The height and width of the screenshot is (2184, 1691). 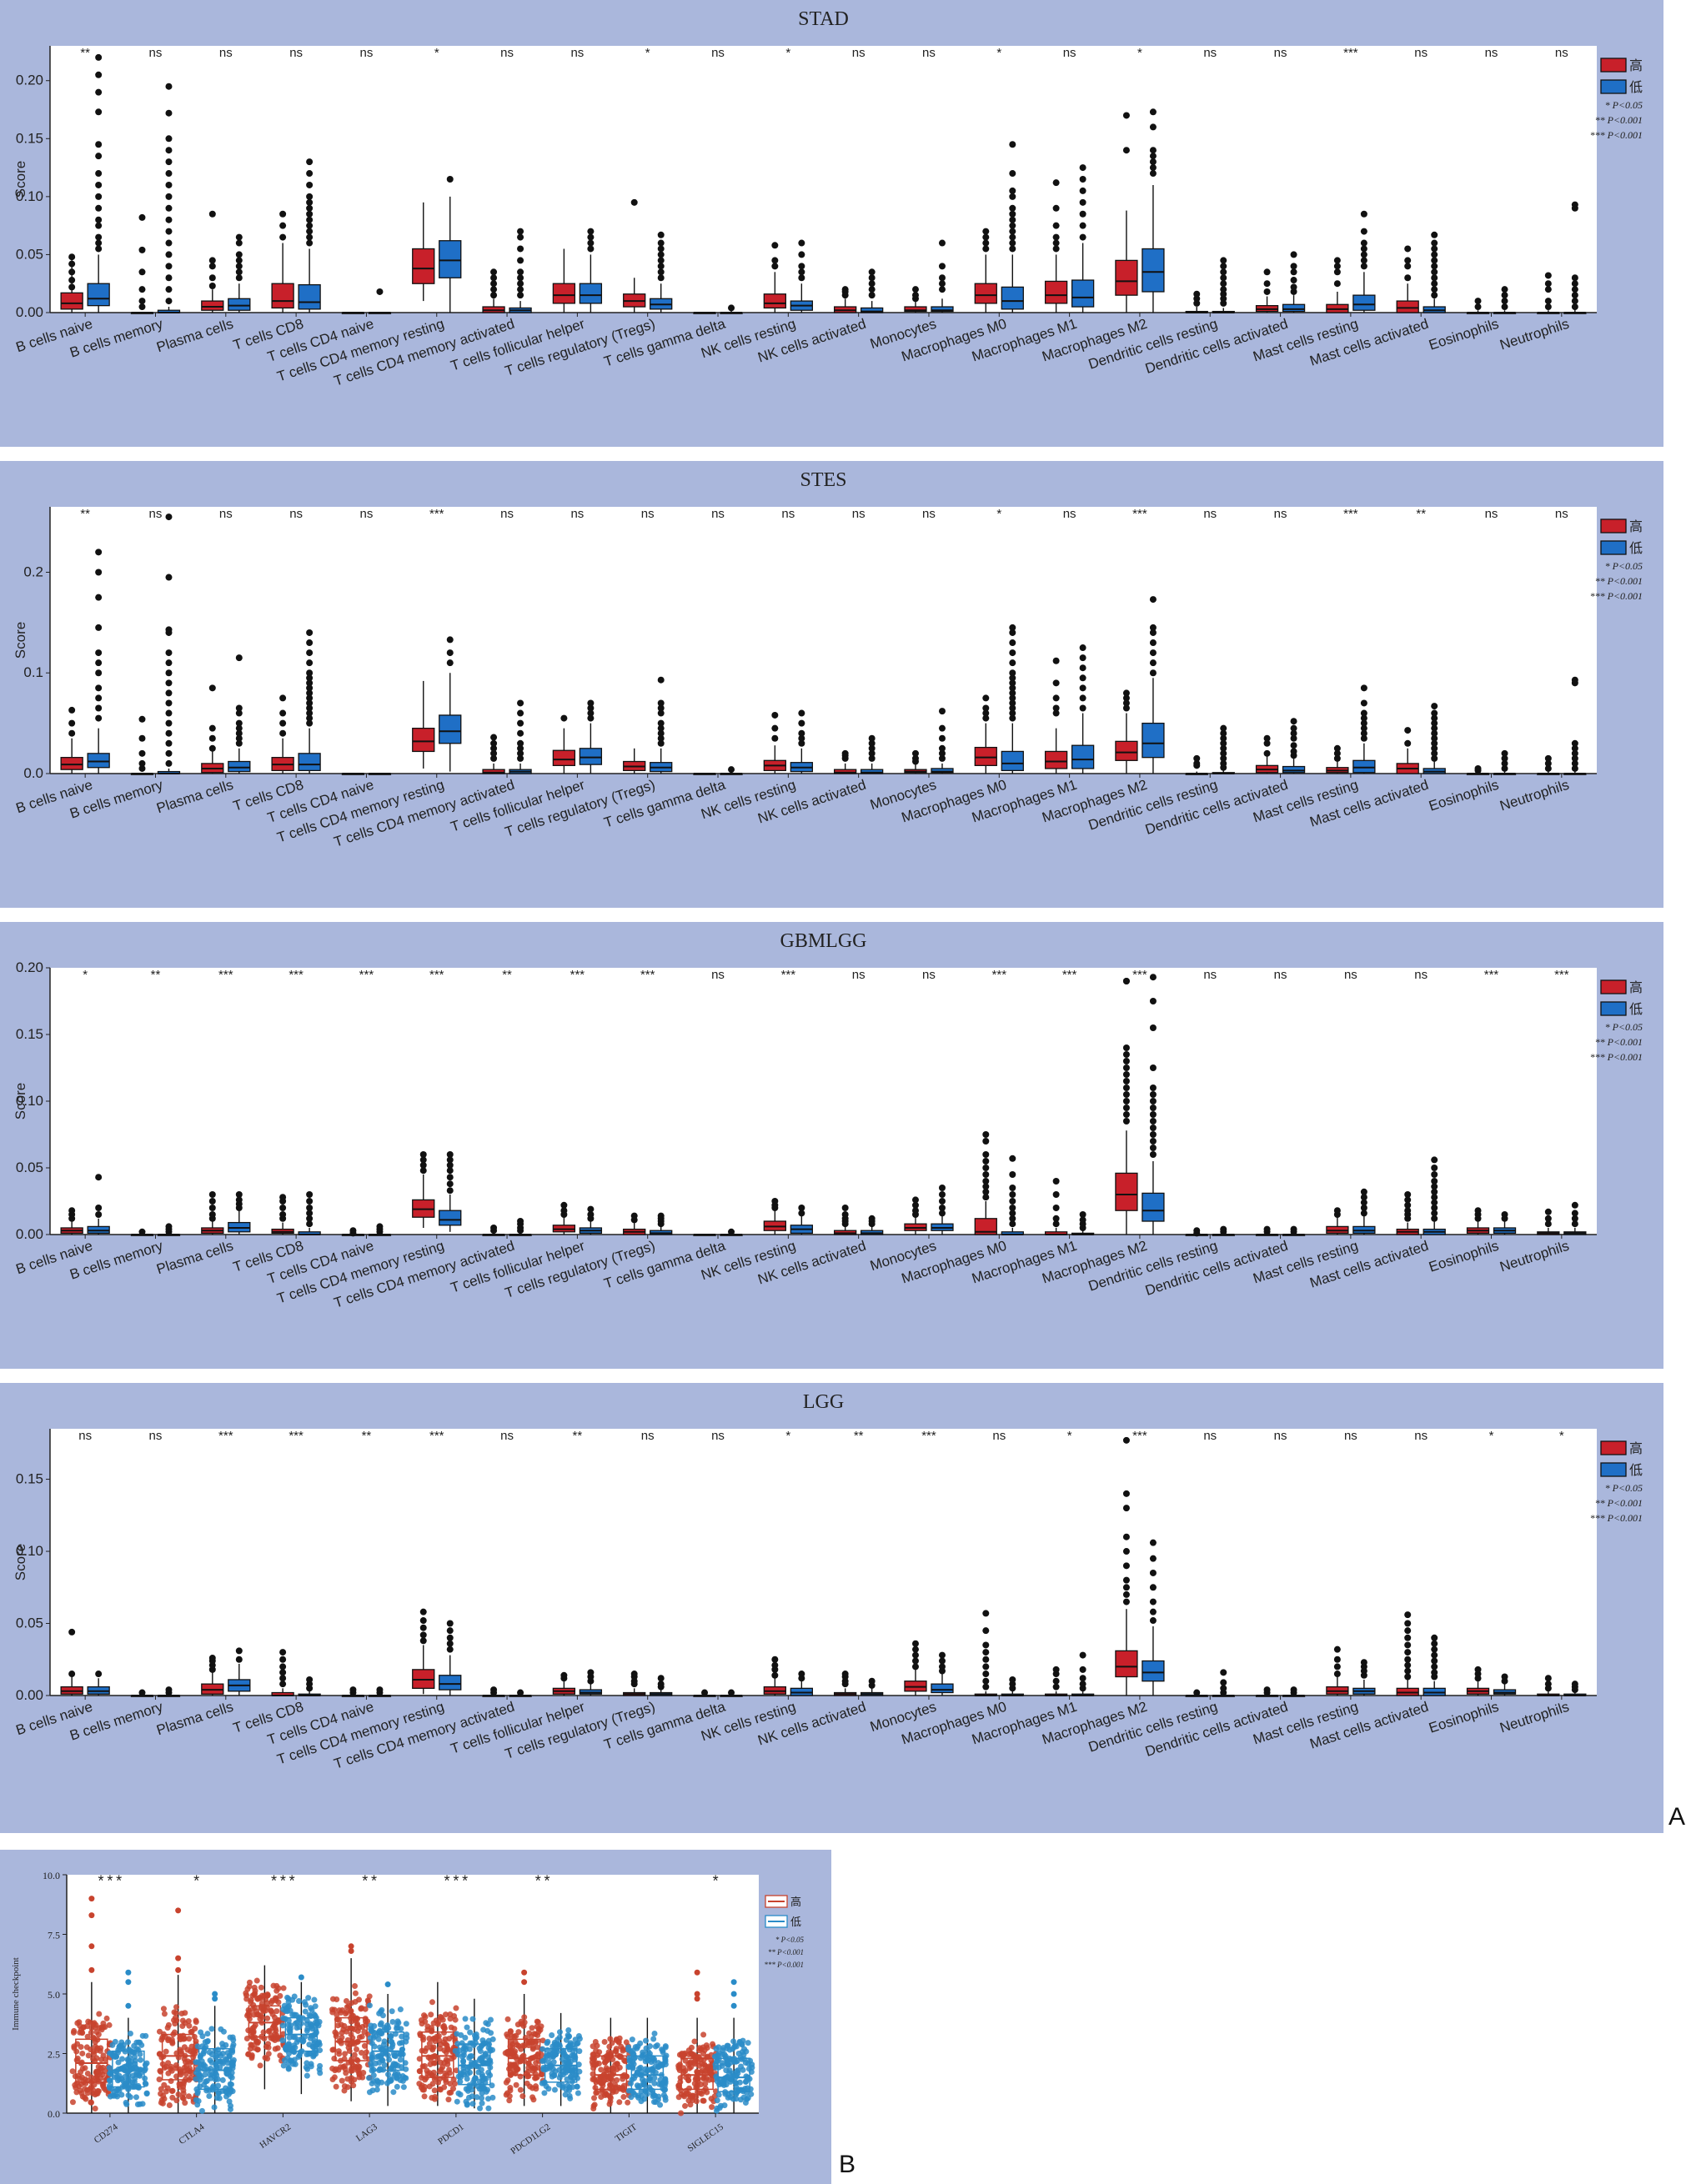 What do you see at coordinates (493, 771) in the screenshot?
I see `box` at bounding box center [493, 771].